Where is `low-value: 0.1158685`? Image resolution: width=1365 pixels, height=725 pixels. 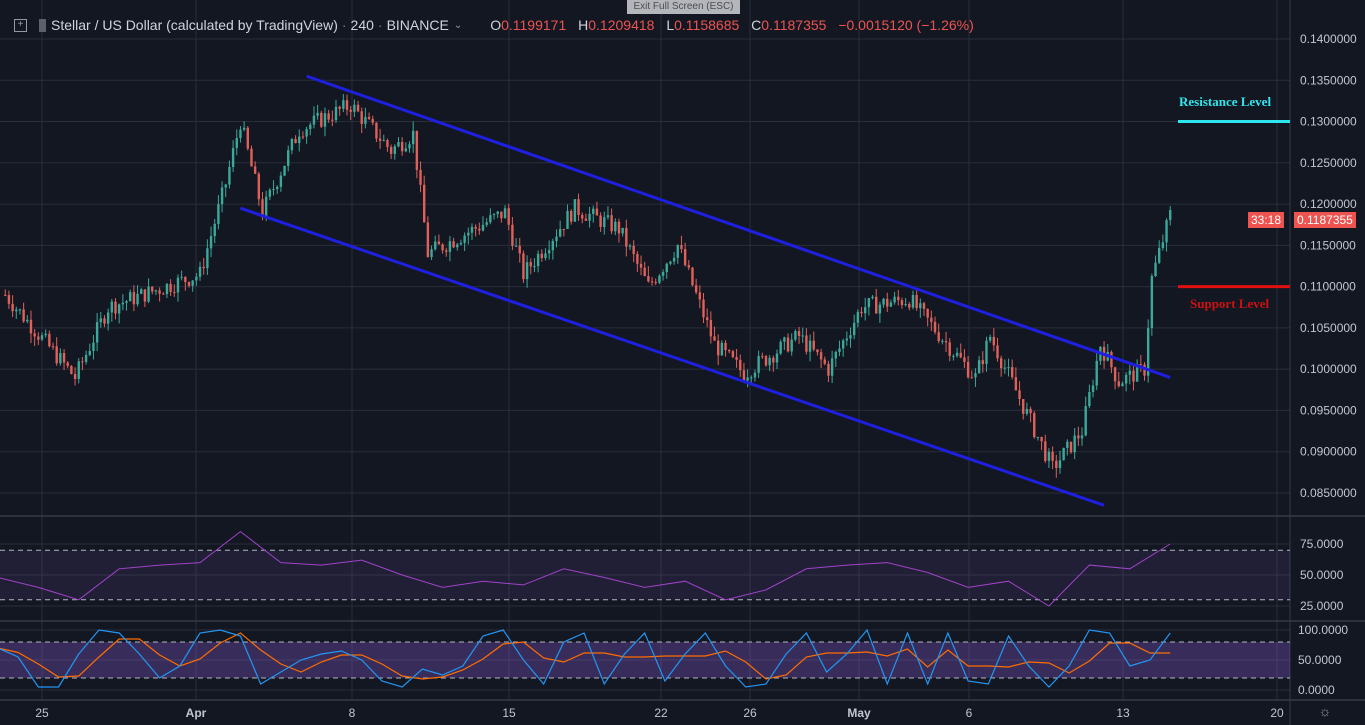
low-value: 0.1158685 is located at coordinates (707, 25).